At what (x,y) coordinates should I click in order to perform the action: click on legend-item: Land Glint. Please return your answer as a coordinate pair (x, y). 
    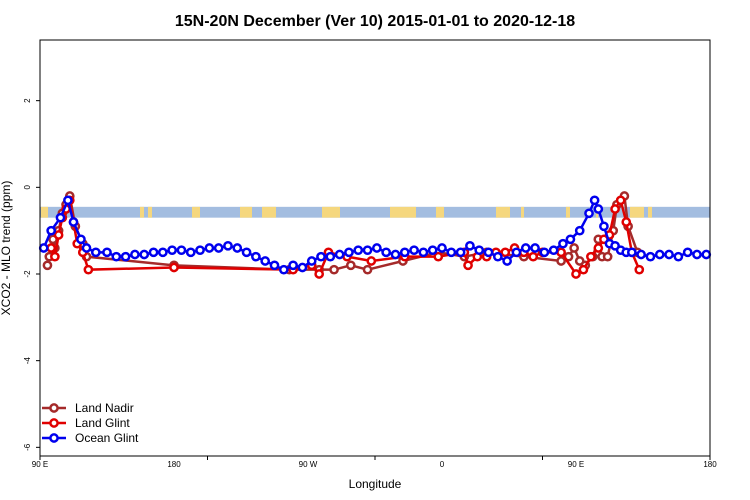
    Looking at the image, I should click on (86, 423).